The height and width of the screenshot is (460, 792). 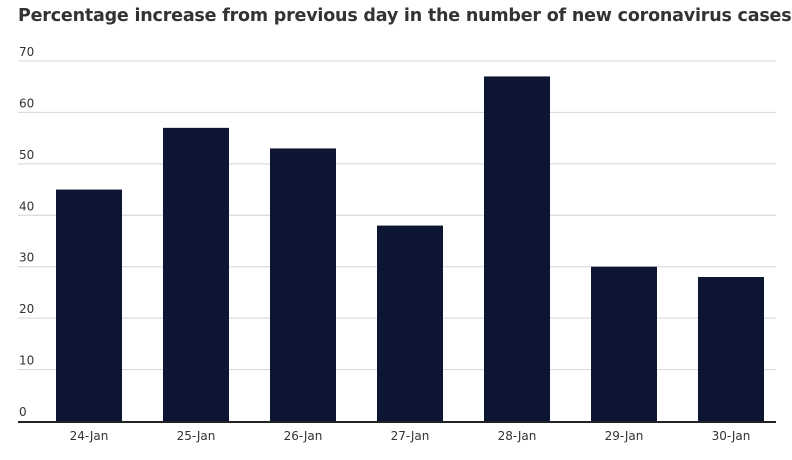 I want to click on y-tick-label: 50, so click(x=26, y=155).